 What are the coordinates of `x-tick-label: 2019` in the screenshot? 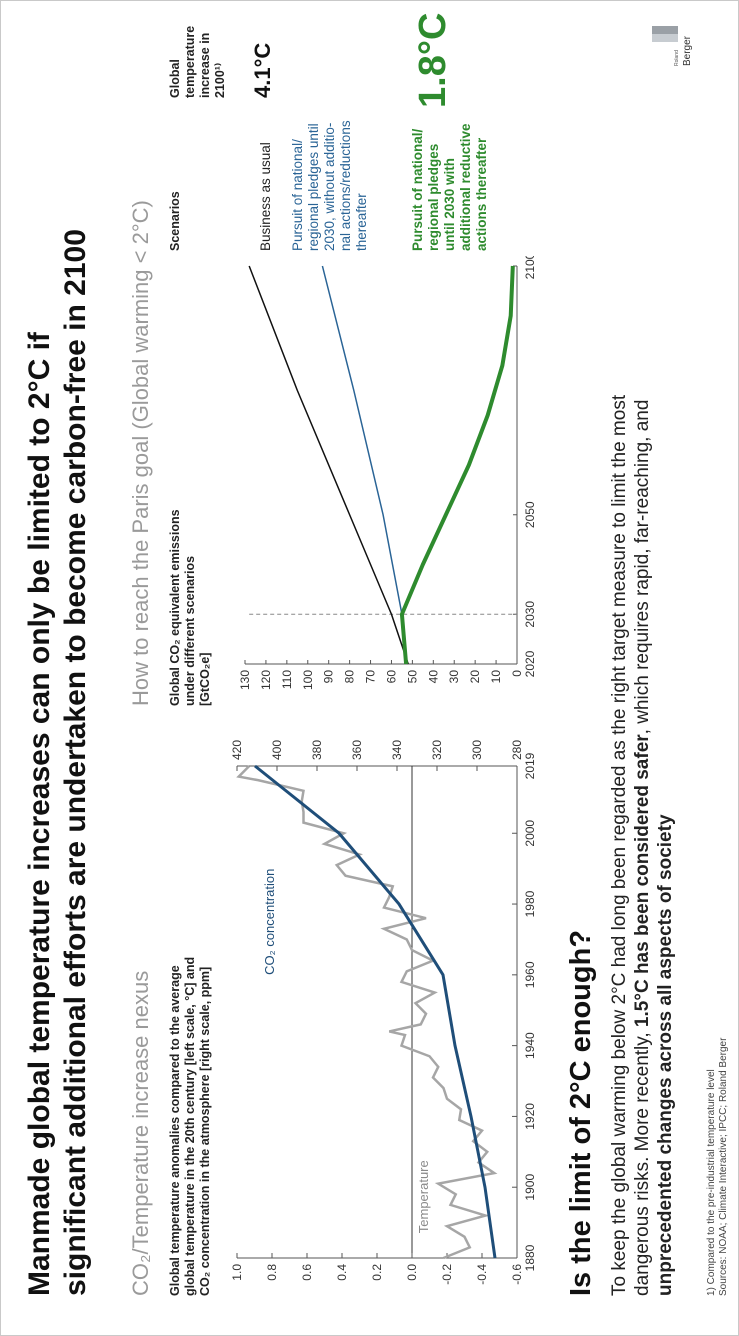 It's located at (530, 765).